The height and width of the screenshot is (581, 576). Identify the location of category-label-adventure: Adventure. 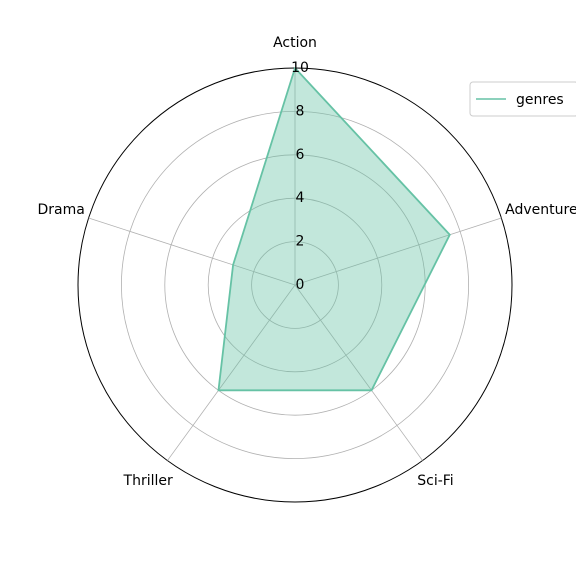
(540, 210).